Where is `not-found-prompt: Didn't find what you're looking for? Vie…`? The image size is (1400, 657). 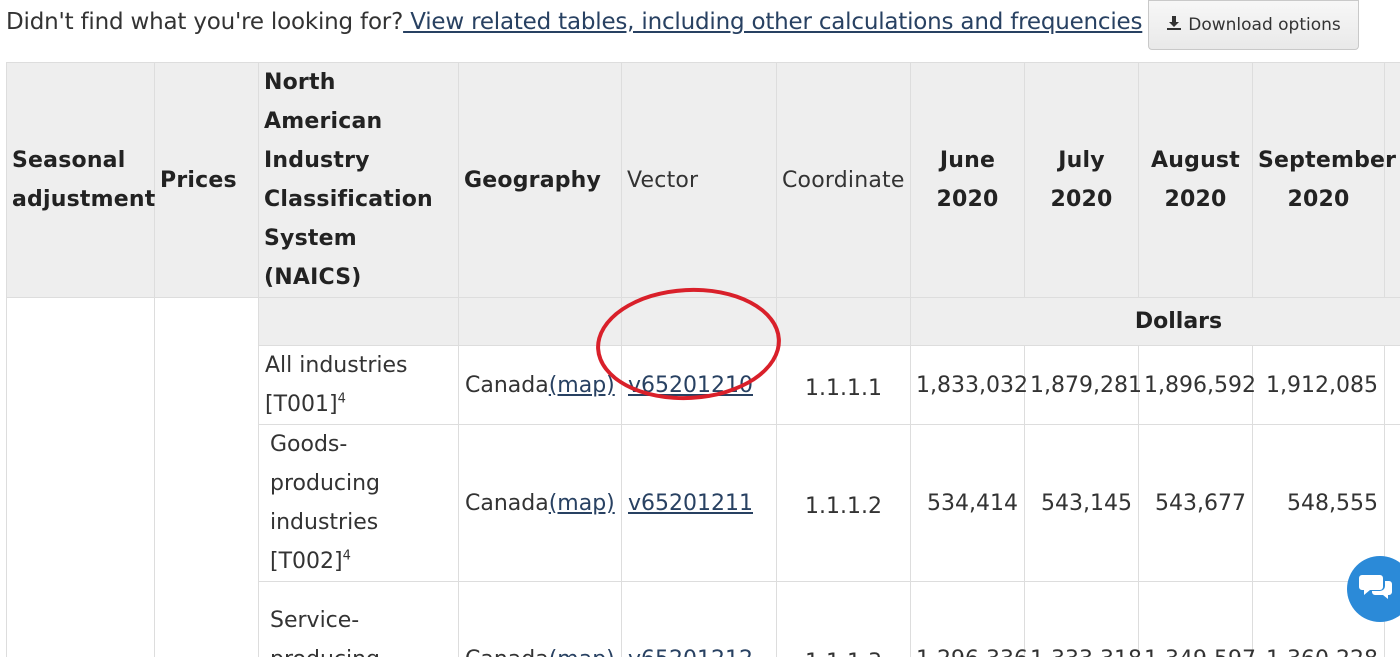
not-found-prompt: Didn't find what you're looking for? Vie… is located at coordinates (574, 22).